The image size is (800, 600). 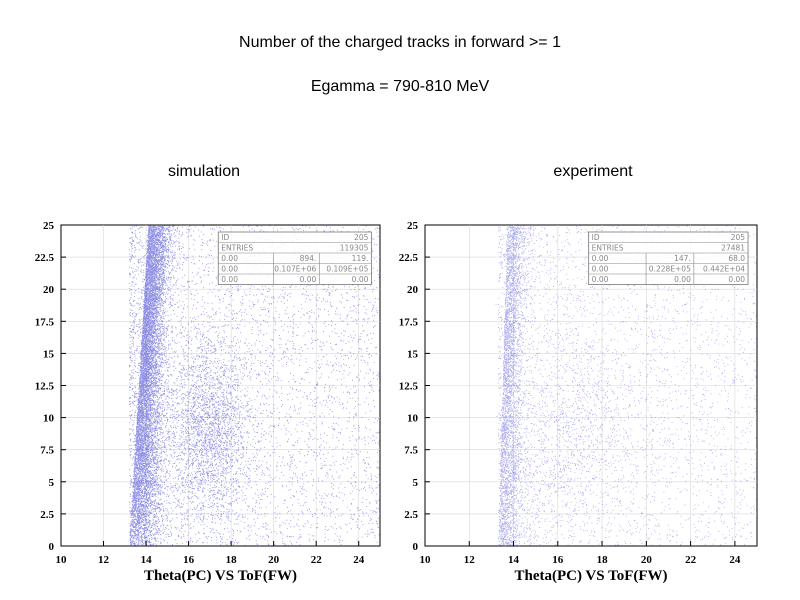 What do you see at coordinates (347, 269) in the screenshot?
I see `stats-cell: 0.109E+05` at bounding box center [347, 269].